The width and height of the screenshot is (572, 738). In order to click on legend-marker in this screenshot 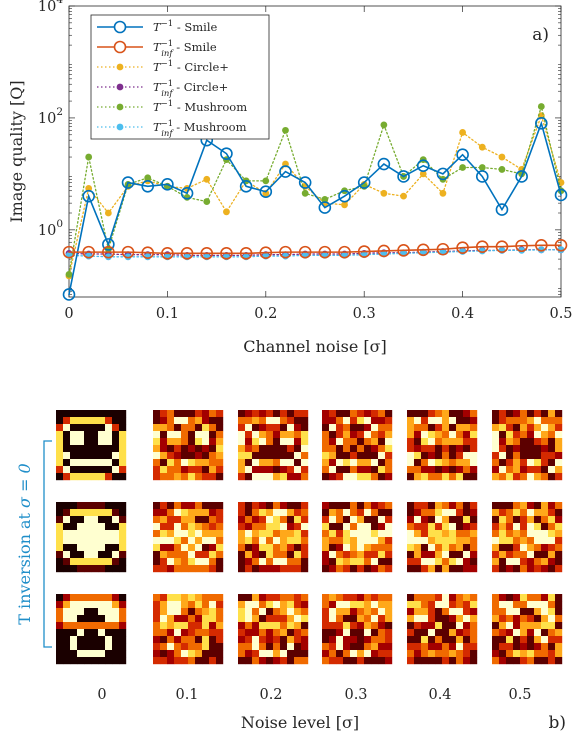, I will do `click(120, 47)`.